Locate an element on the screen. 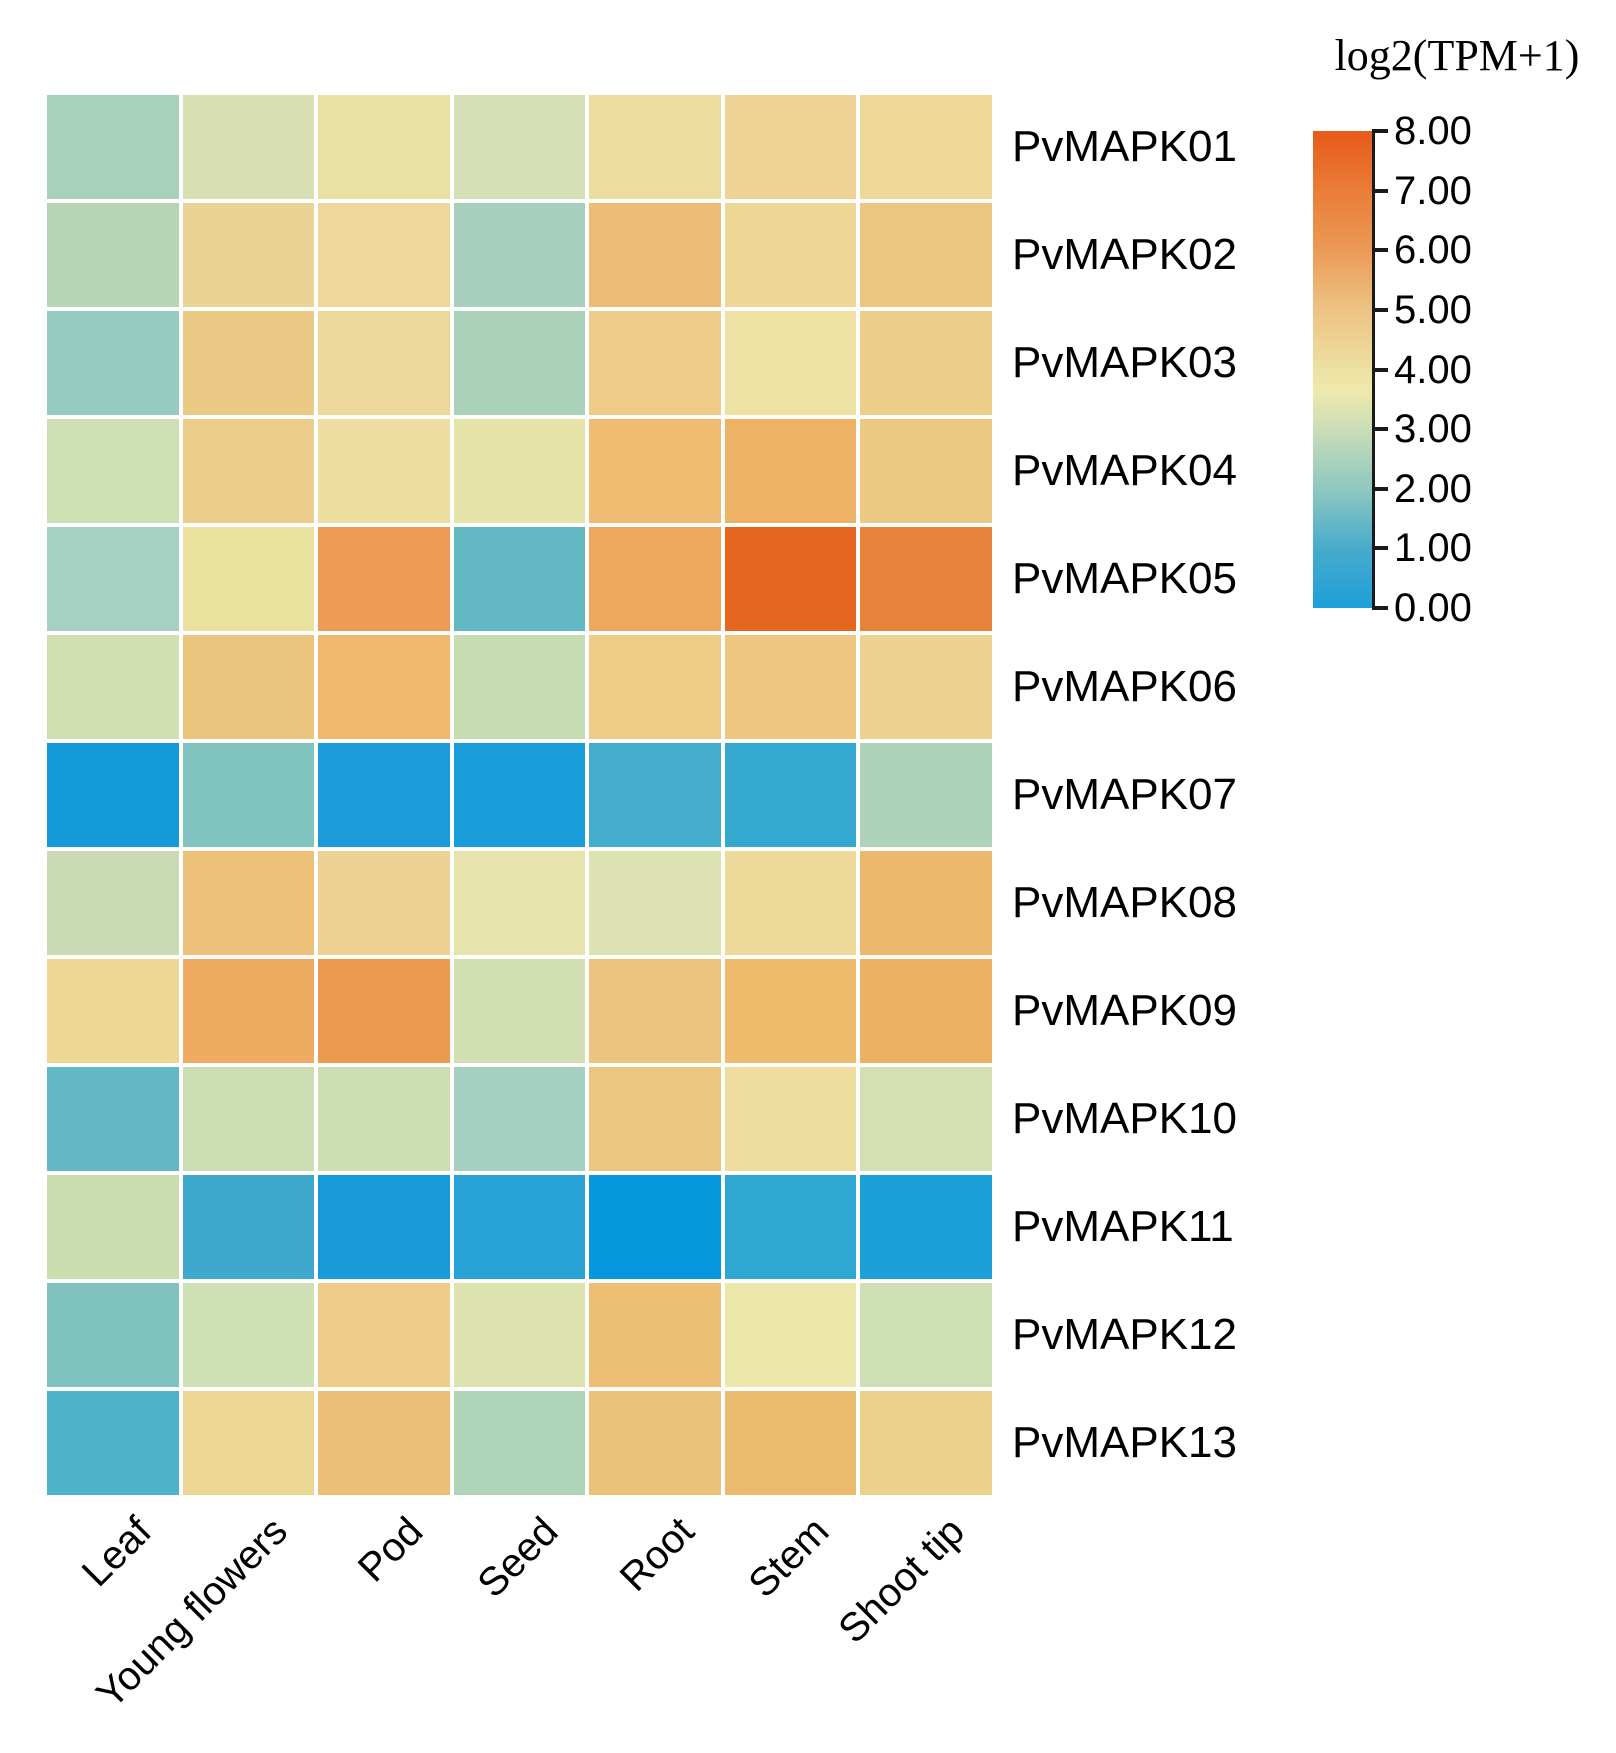 The width and height of the screenshot is (1616, 1753). colorbar-tick-label: 1.00 is located at coordinates (1433, 548).